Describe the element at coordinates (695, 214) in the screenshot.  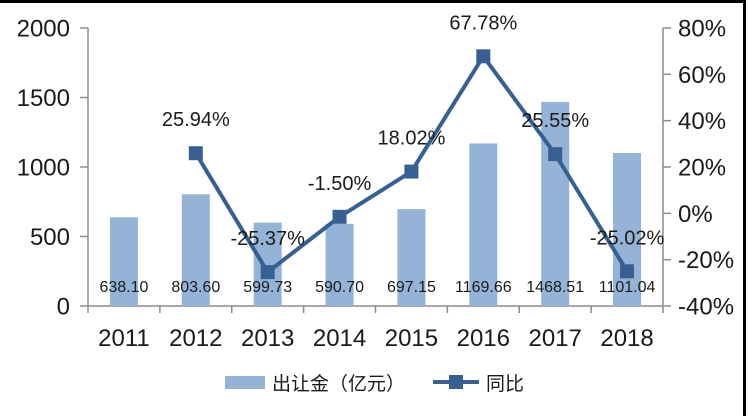
I see `right-axis-tick-label: 0%` at that location.